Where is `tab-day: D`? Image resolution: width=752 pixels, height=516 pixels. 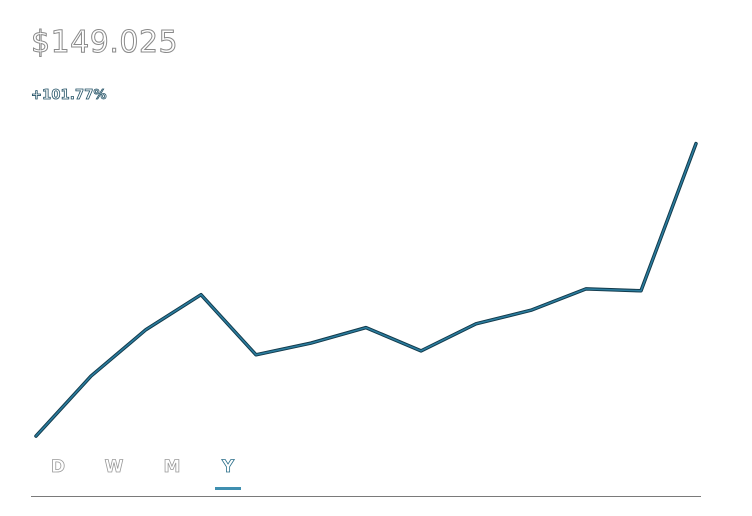 tab-day: D is located at coordinates (58, 473).